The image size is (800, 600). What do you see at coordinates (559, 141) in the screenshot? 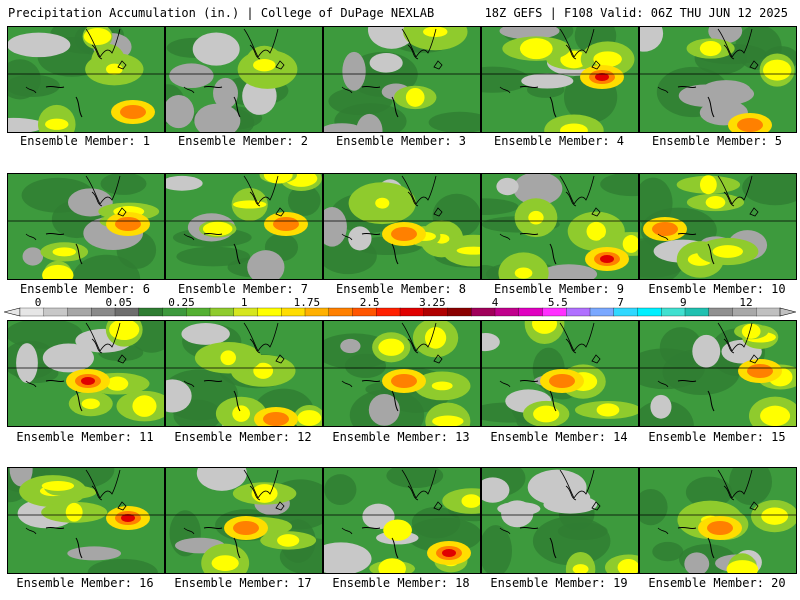
I see `ensemble-member-label: Ensemble Member: 4` at bounding box center [559, 141].